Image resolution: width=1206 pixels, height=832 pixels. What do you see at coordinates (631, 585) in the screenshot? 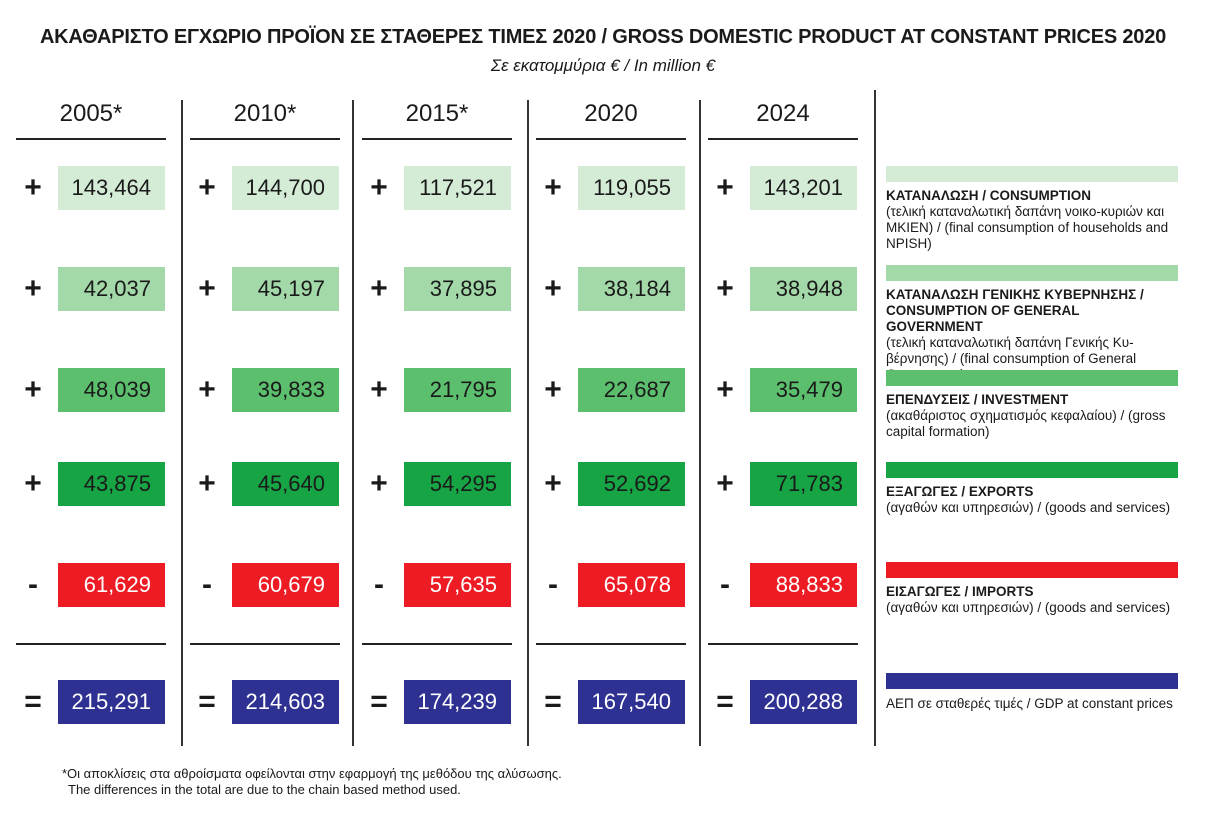
I see `value-cell: 65,078` at bounding box center [631, 585].